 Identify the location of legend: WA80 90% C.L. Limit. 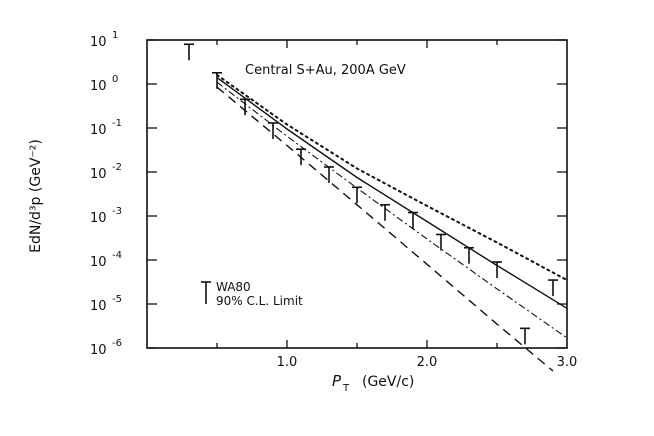
(252, 294).